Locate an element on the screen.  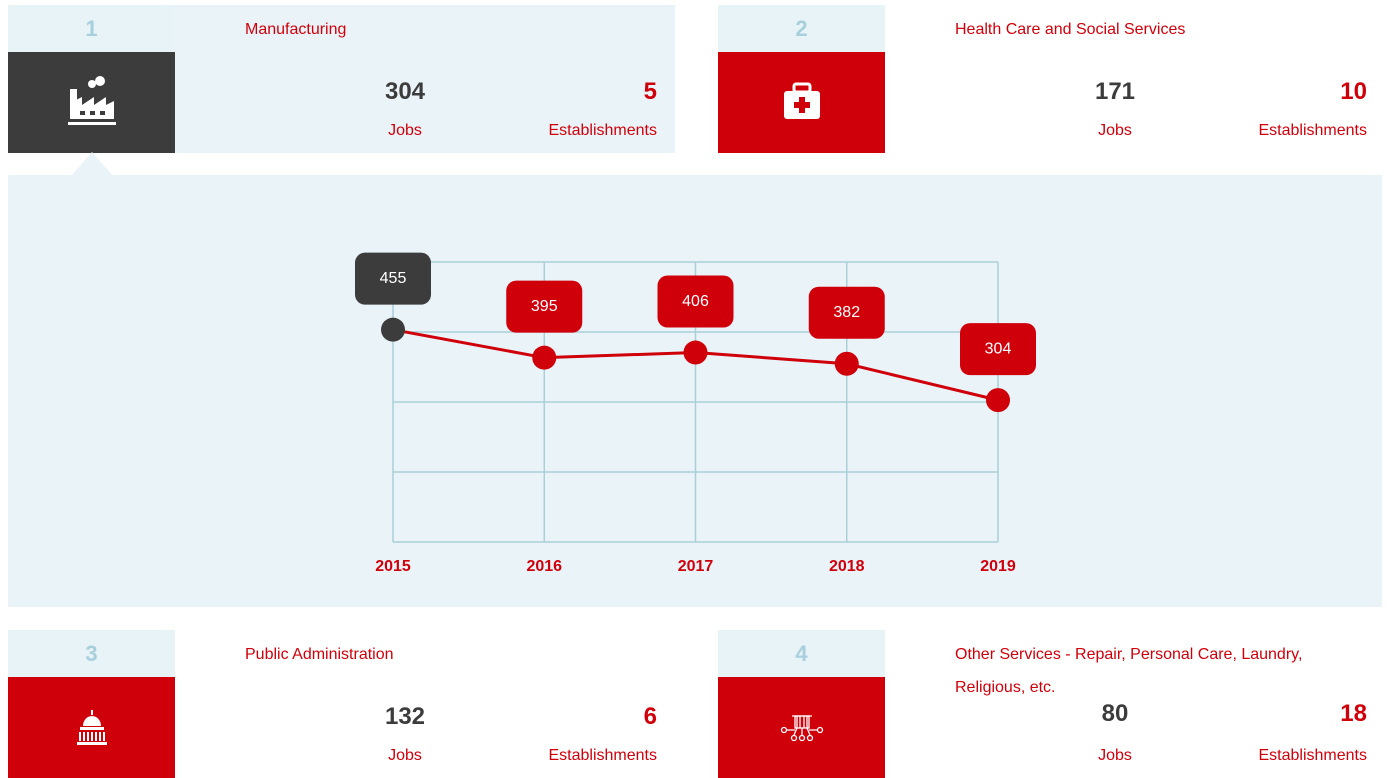
x-tick-label: 2018 is located at coordinates (847, 566).